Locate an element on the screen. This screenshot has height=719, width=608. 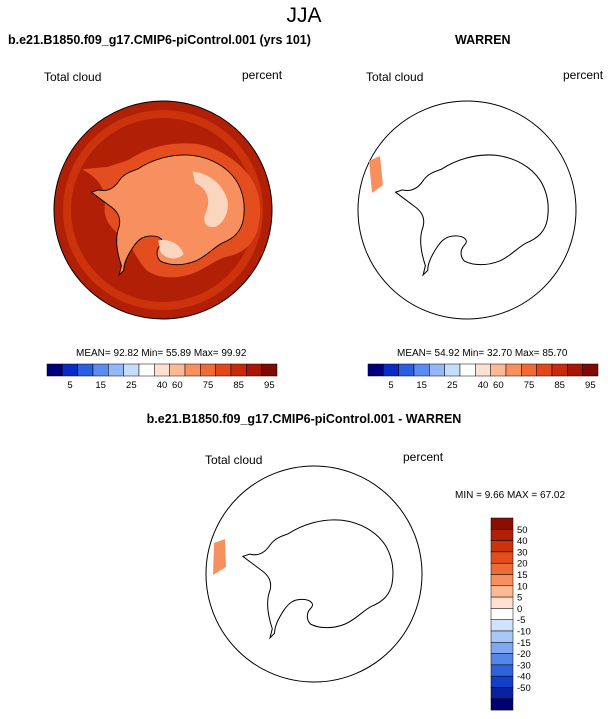
panel1-colorbar-tick-label: 60 is located at coordinates (177, 385).